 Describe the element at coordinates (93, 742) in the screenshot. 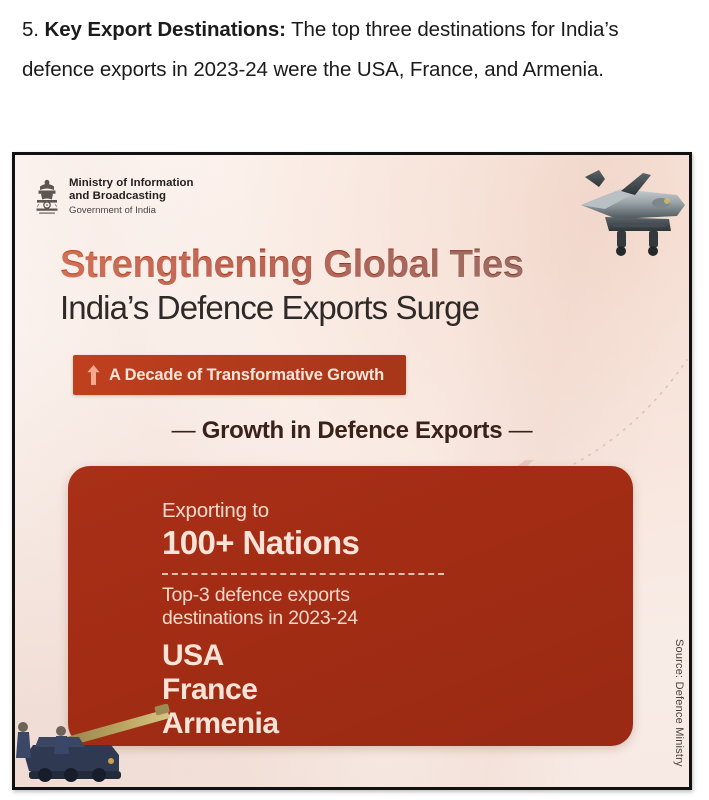

I see `artillery-howitzer-icon` at that location.